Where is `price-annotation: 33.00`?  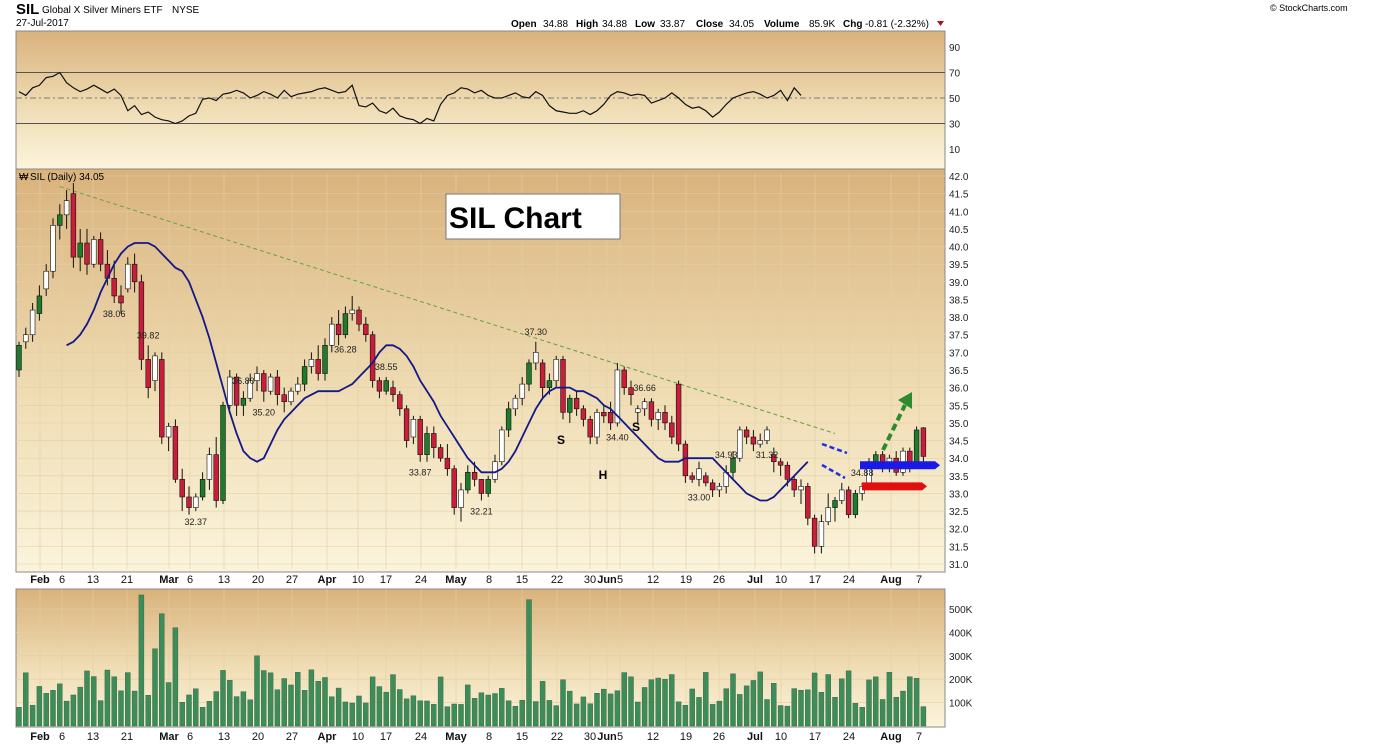
price-annotation: 33.00 is located at coordinates (699, 497).